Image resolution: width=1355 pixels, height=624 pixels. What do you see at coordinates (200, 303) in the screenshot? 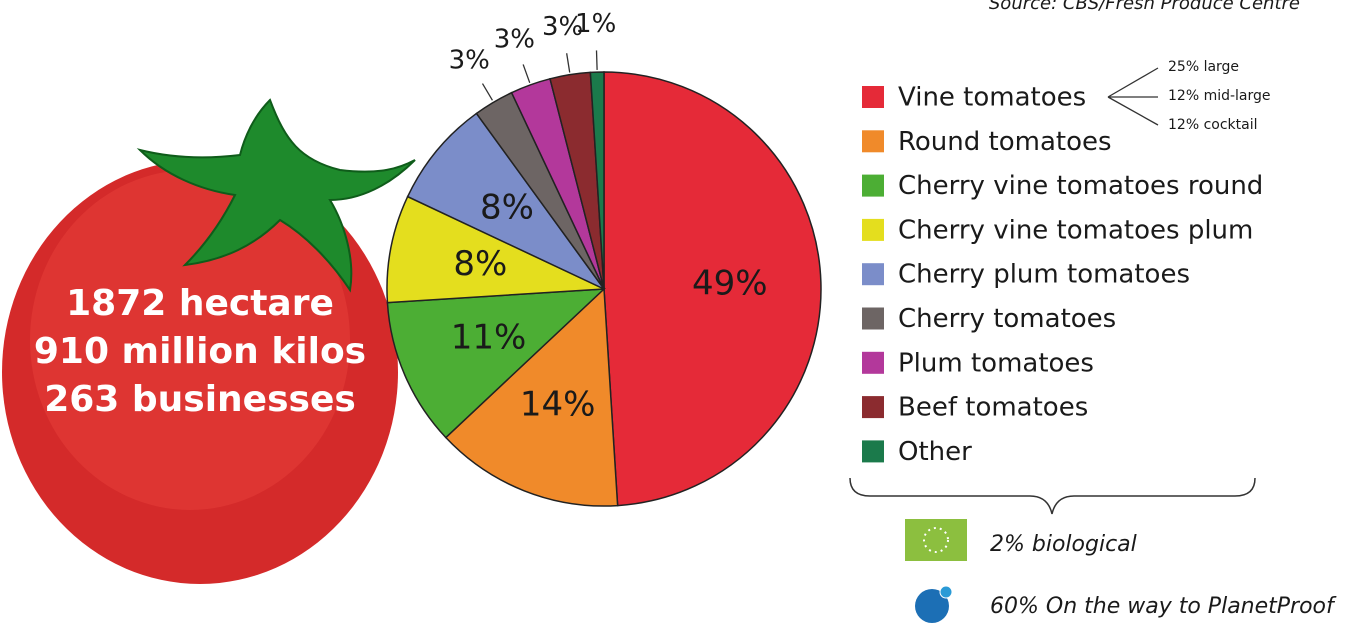
I see `stat: 1872 hectare` at bounding box center [200, 303].